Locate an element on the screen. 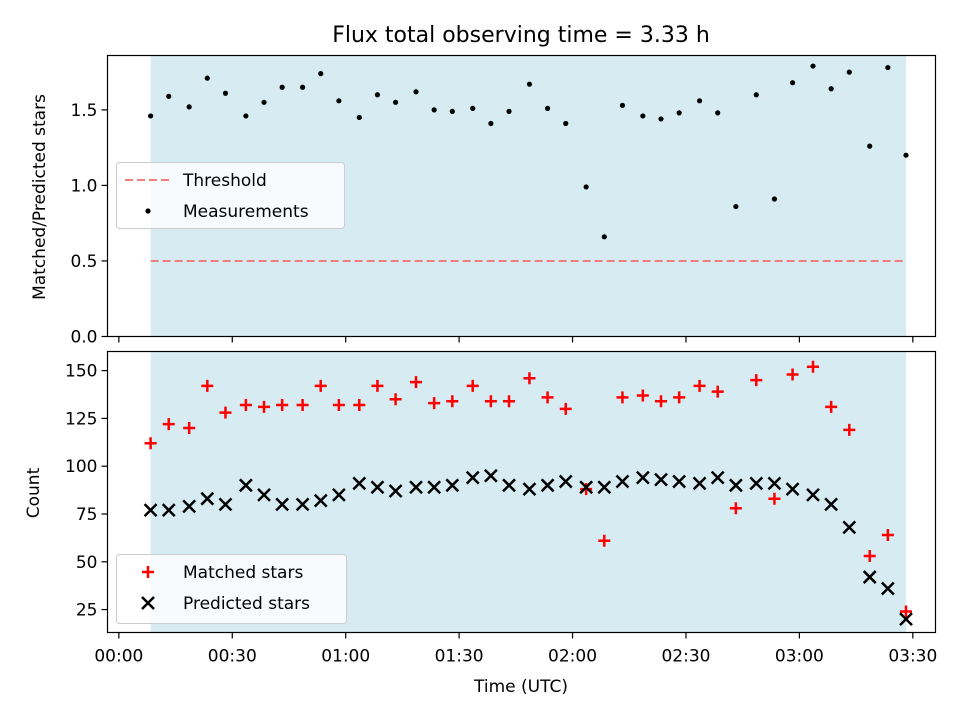 This screenshot has height=720, width=960. x-tick-label: 02:00 is located at coordinates (572, 657).